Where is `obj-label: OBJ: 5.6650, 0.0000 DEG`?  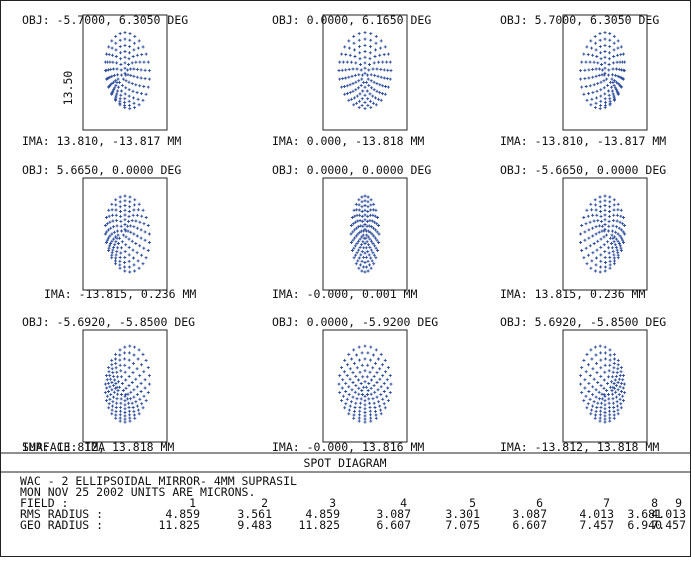
obj-label: OBJ: 5.6650, 0.0000 DEG is located at coordinates (101, 170).